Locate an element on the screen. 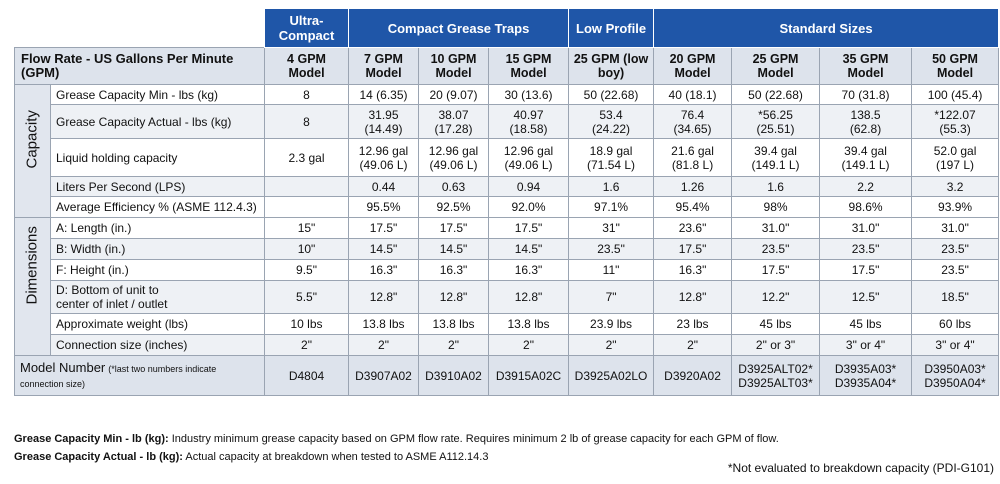  table-cell: 14.5" is located at coordinates (528, 249).